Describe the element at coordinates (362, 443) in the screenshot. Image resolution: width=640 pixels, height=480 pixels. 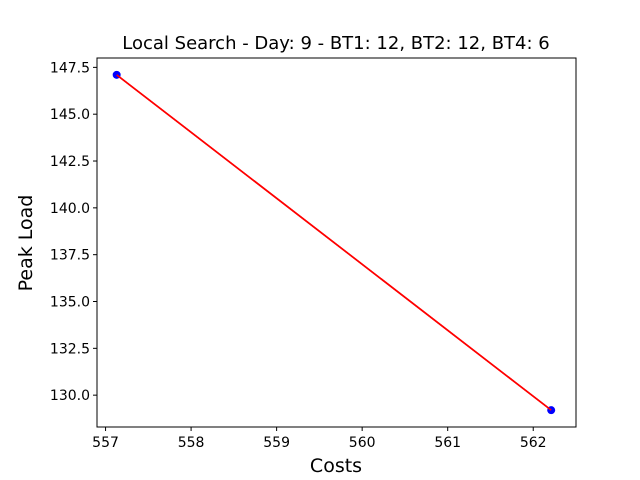
I see `x-tick-label: 560` at that location.